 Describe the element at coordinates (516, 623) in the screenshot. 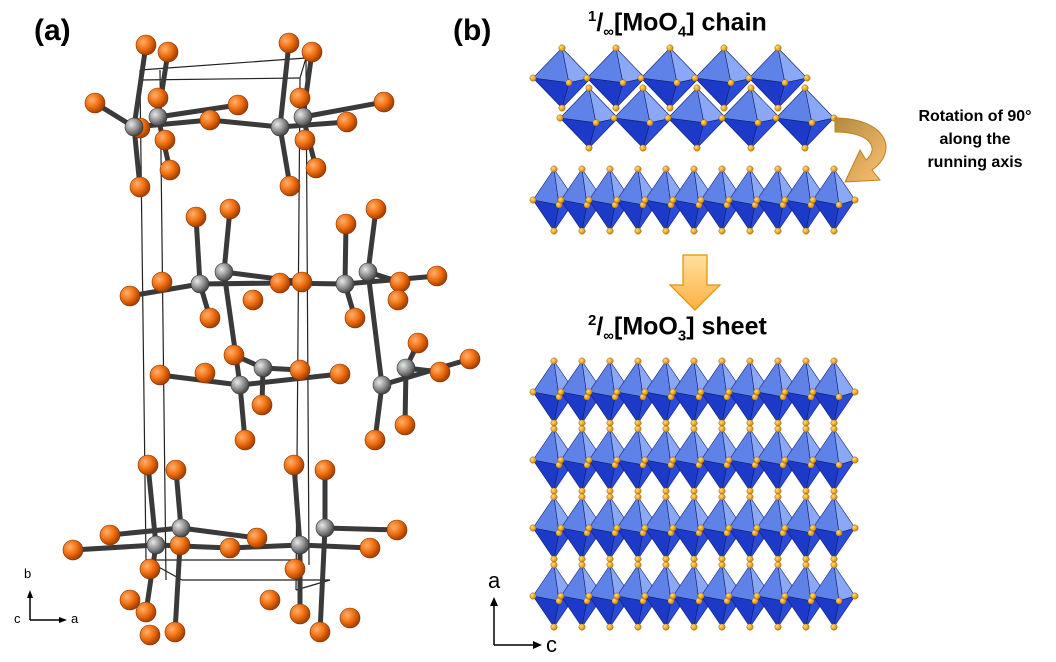

I see `axes-indicator-b` at that location.